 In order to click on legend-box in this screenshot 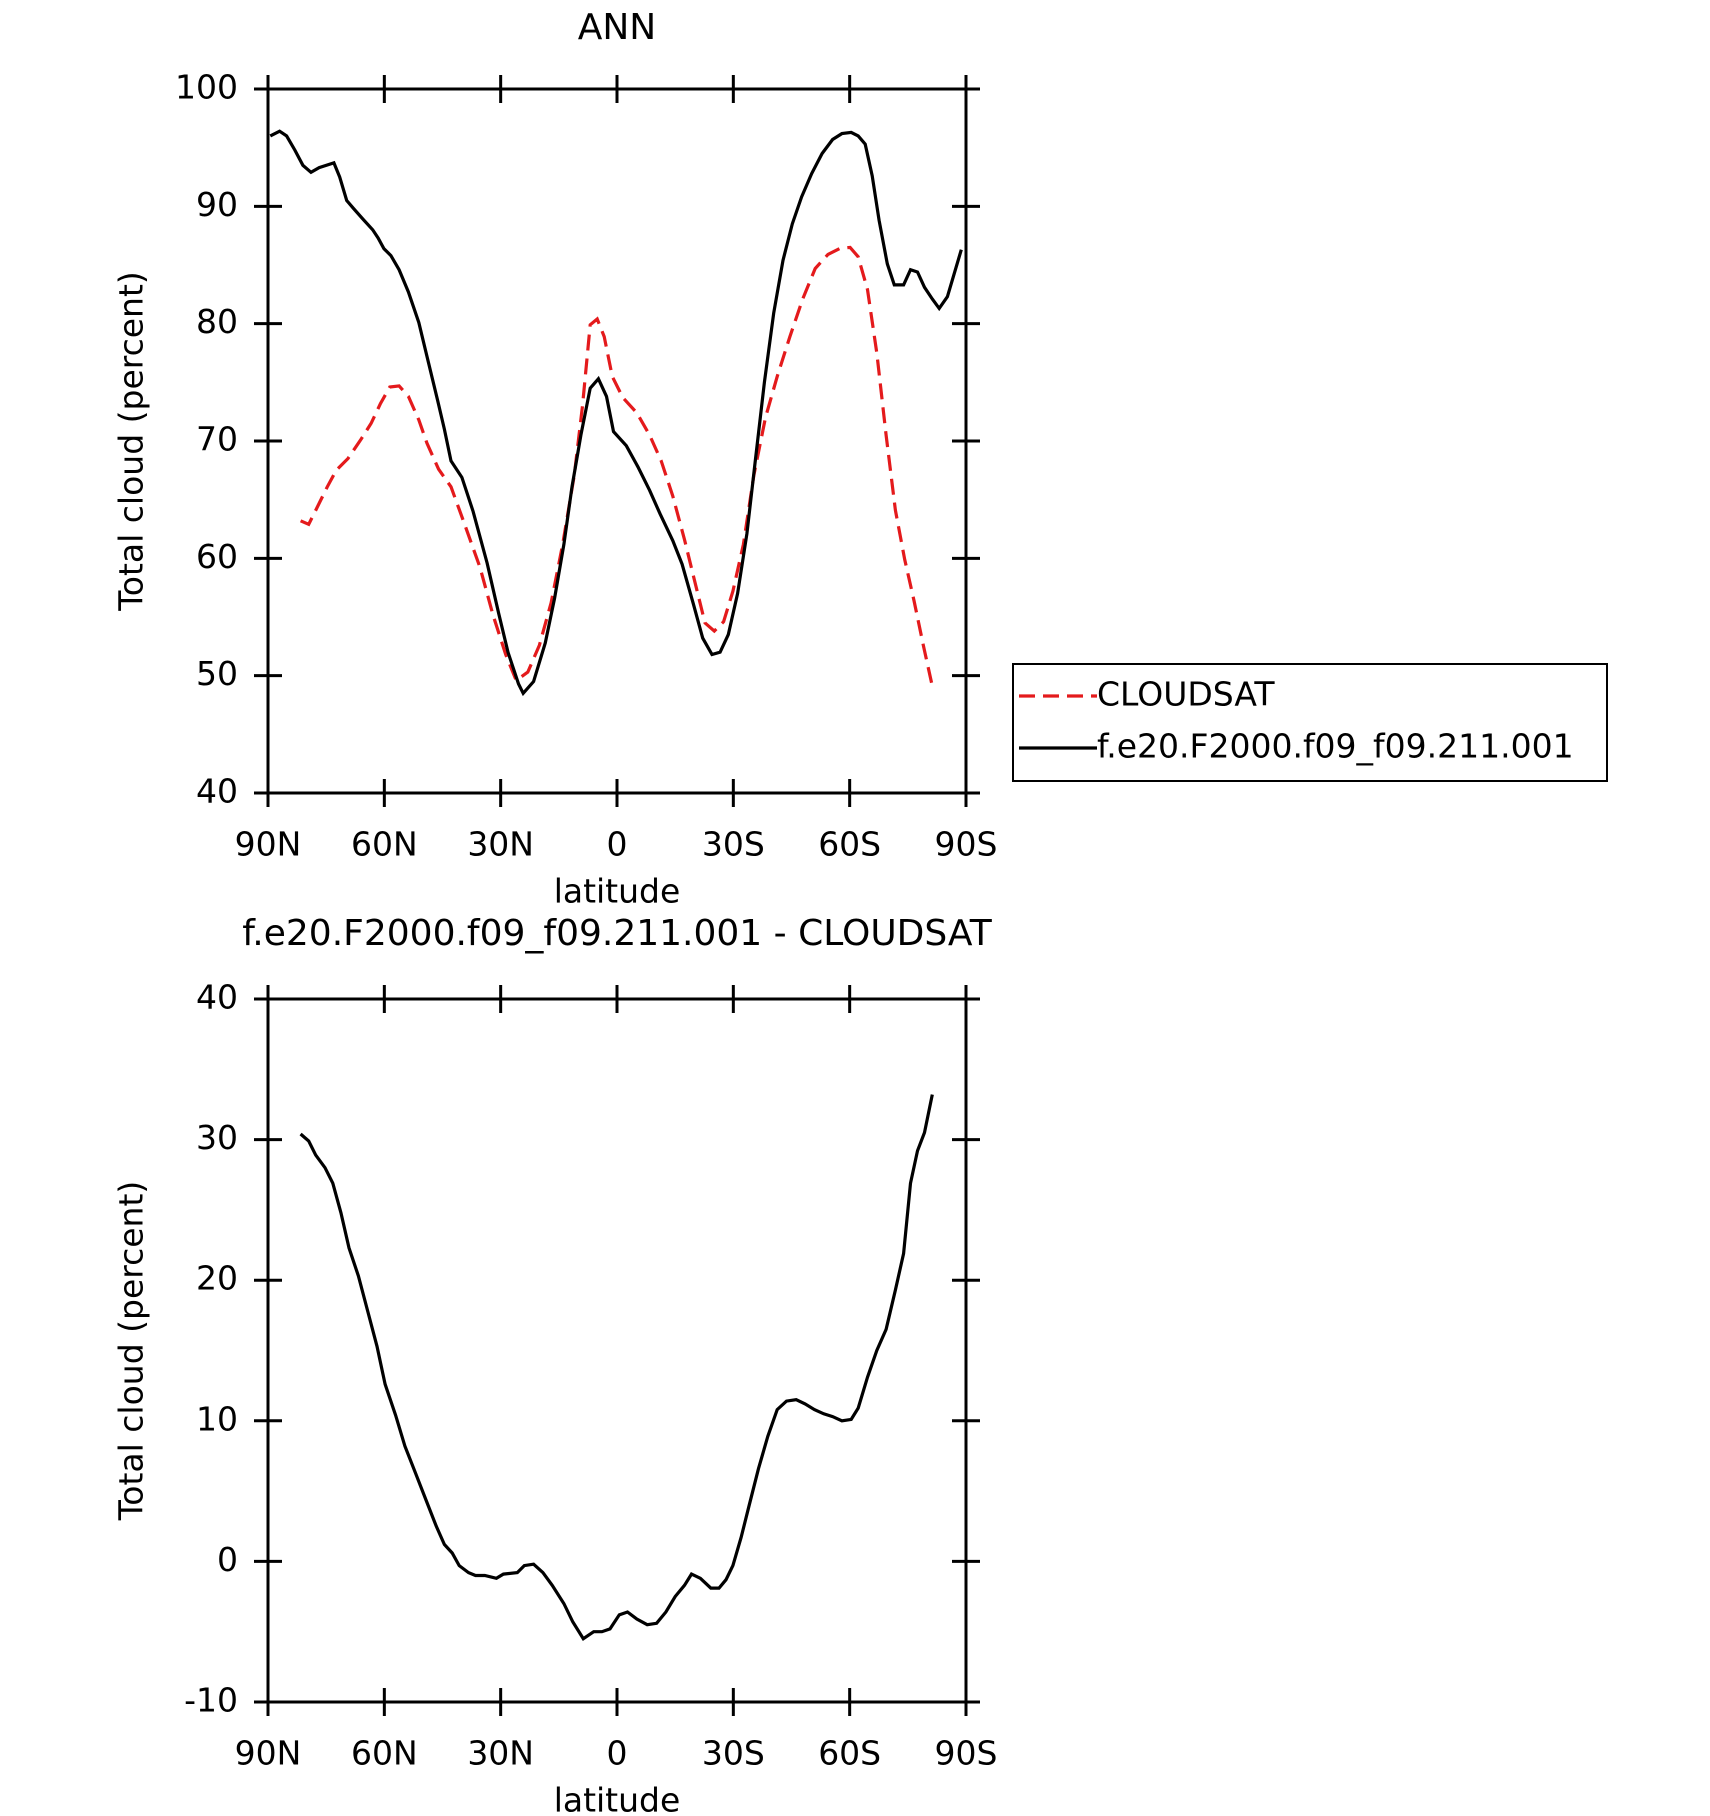, I will do `click(1310, 722)`.